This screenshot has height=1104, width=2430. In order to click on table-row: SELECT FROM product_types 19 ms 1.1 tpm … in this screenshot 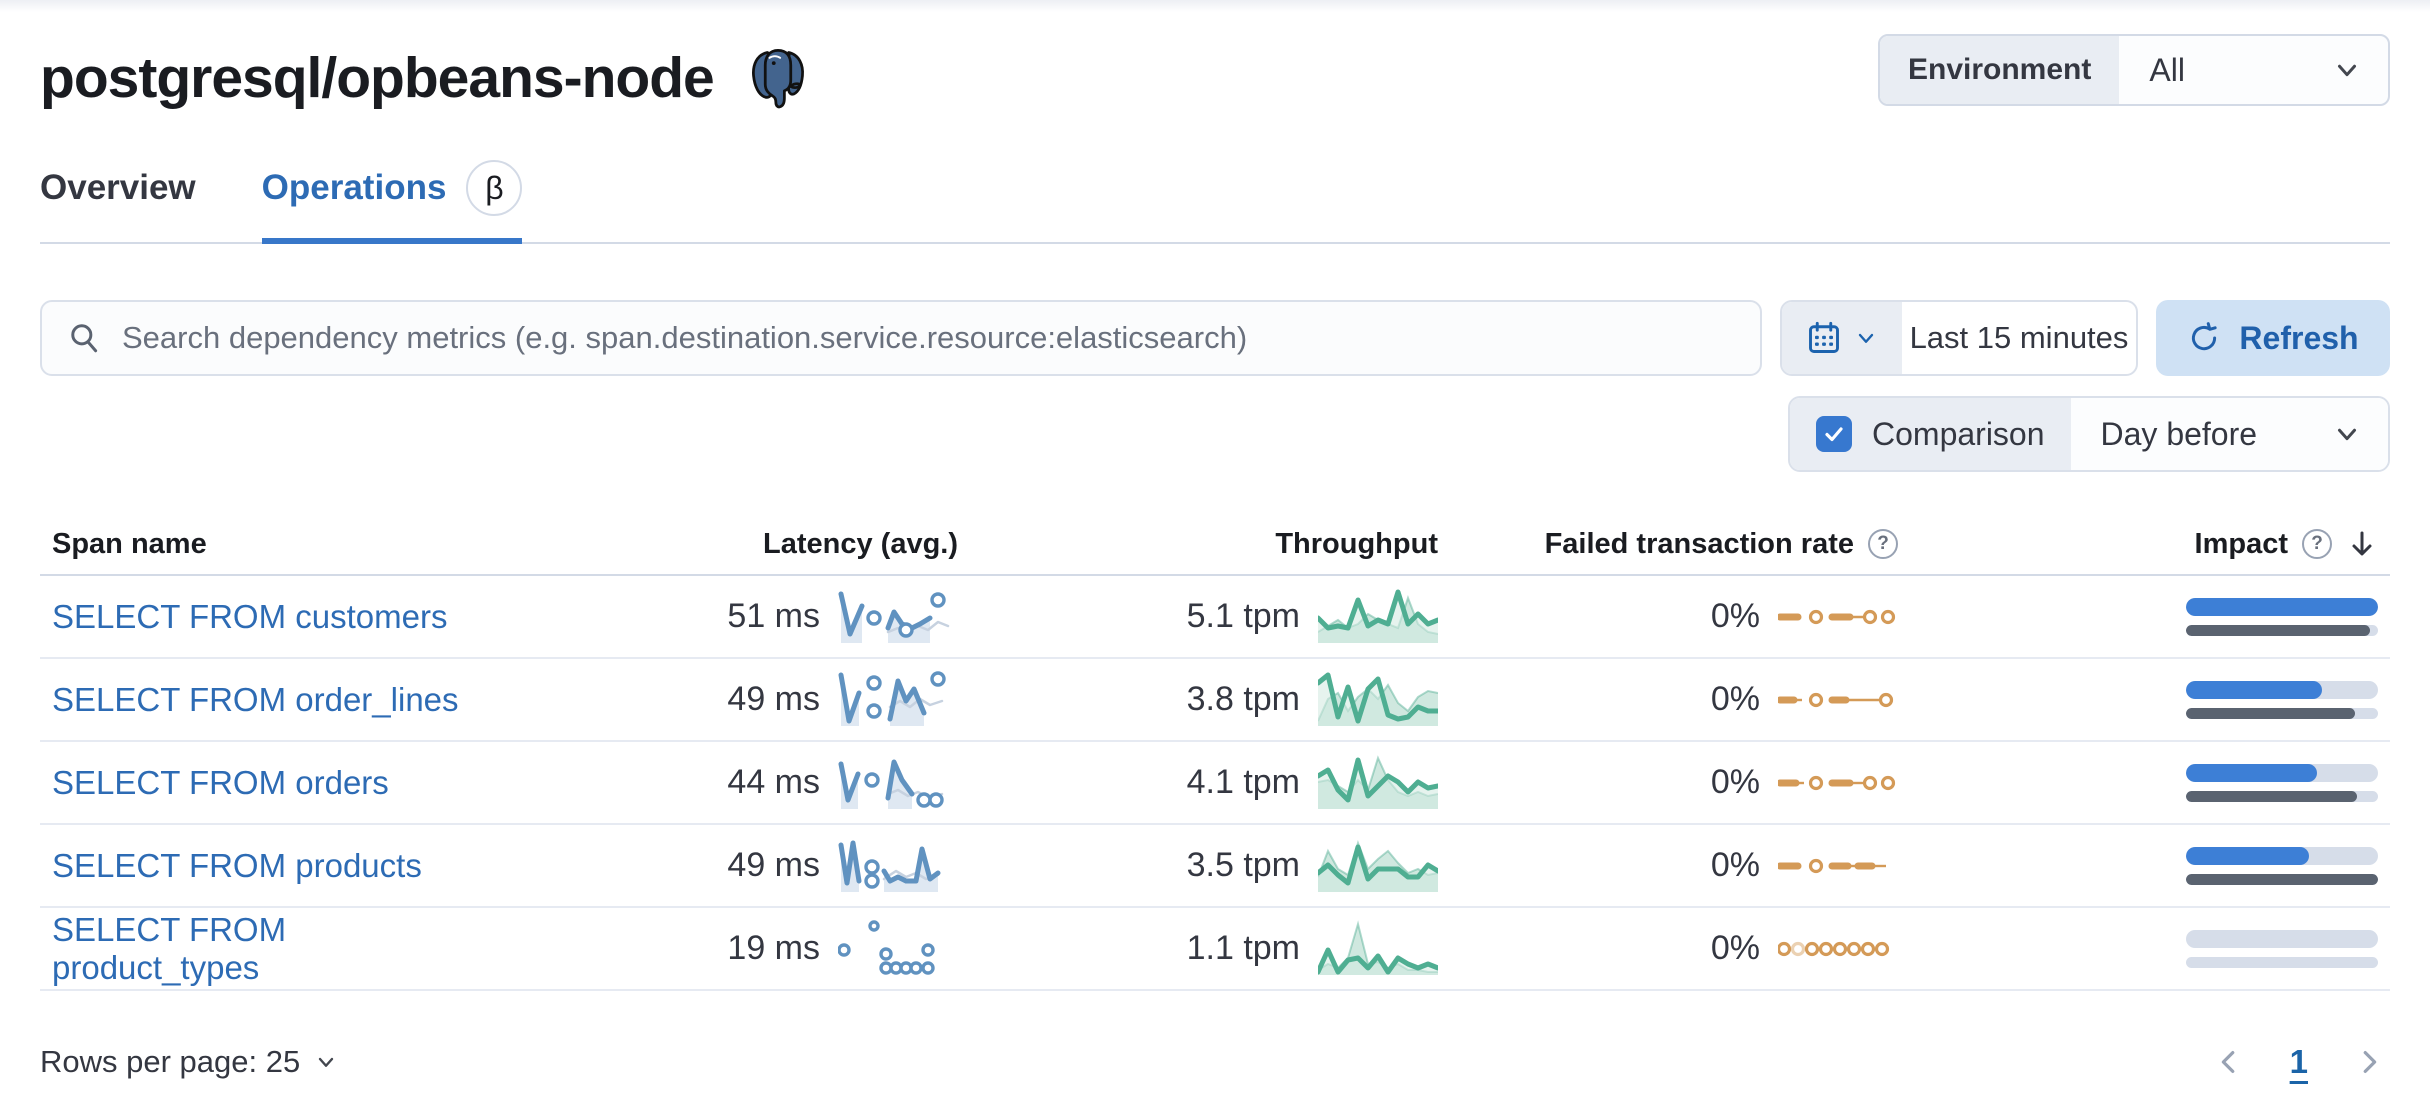, I will do `click(1215, 949)`.